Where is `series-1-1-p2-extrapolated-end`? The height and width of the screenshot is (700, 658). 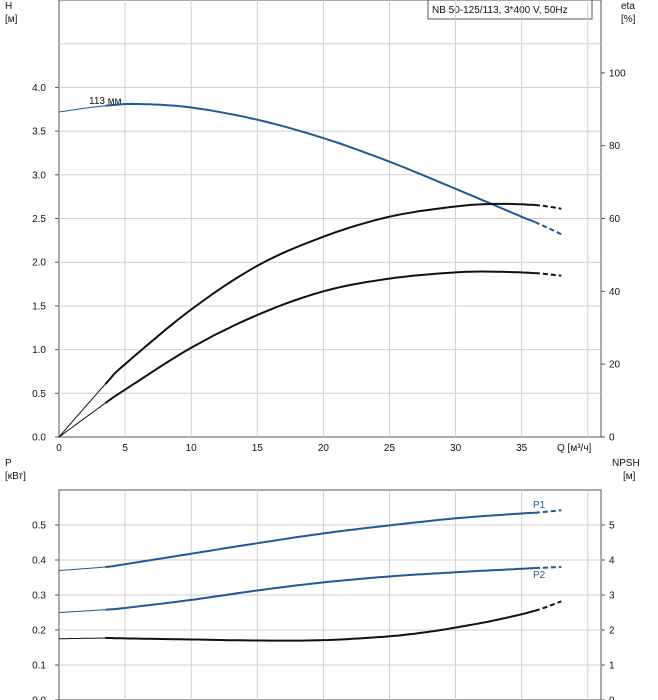
series-1-1-p2-extrapolated-end is located at coordinates (548, 567).